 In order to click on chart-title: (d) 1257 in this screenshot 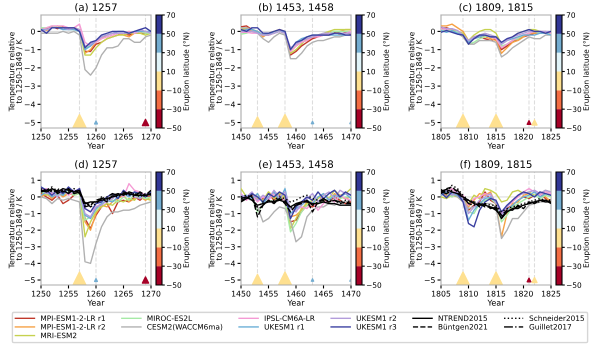, I will do `click(96, 165)`.